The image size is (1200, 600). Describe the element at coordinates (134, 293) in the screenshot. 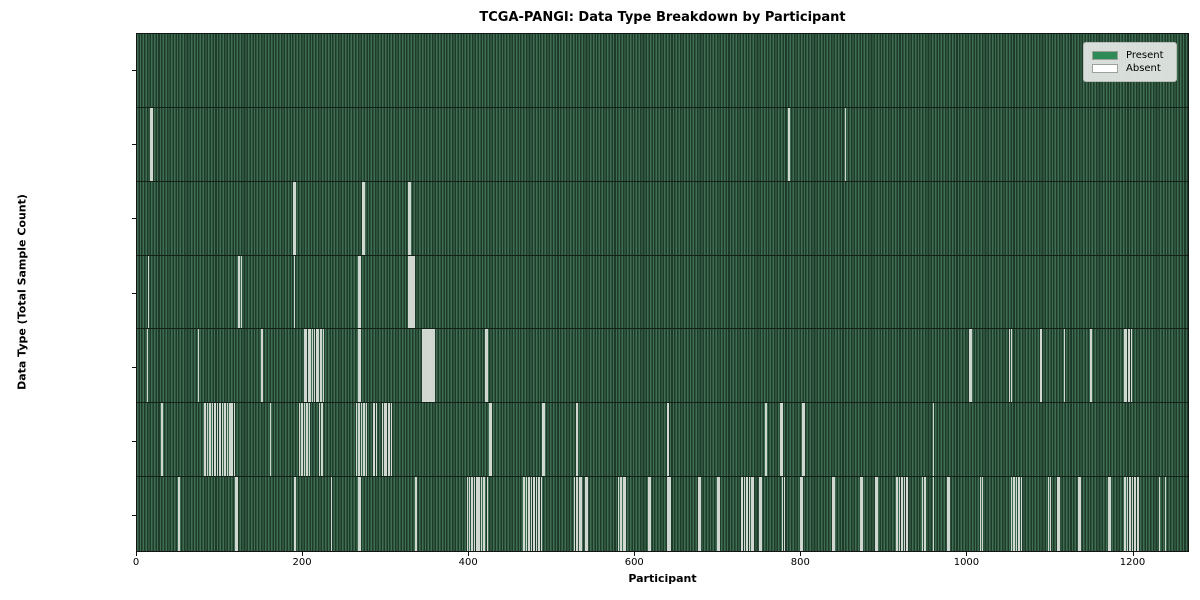

I see `y-tick-mark` at that location.